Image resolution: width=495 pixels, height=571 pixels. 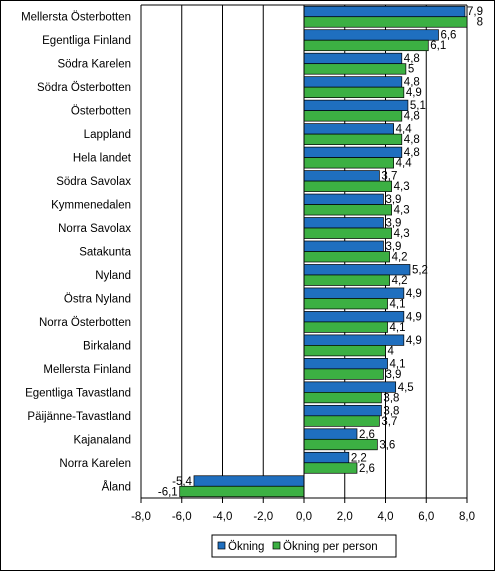 I want to click on category-label: Lappland, so click(x=107, y=135).